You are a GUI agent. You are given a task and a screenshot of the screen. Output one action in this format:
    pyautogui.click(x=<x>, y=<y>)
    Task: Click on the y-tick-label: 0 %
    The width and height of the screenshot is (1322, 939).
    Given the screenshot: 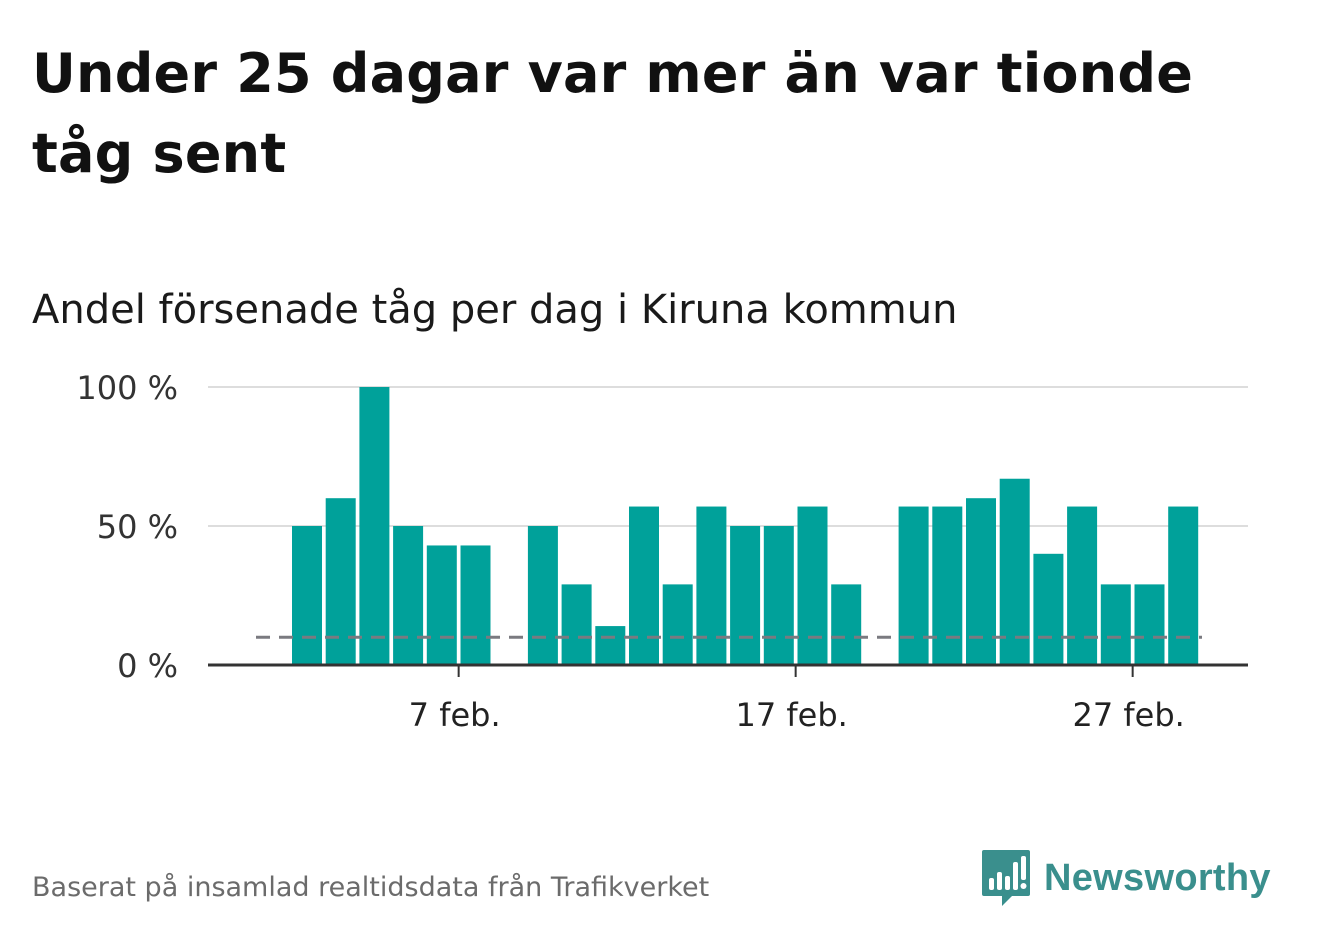 What is the action you would take?
    pyautogui.click(x=147, y=666)
    